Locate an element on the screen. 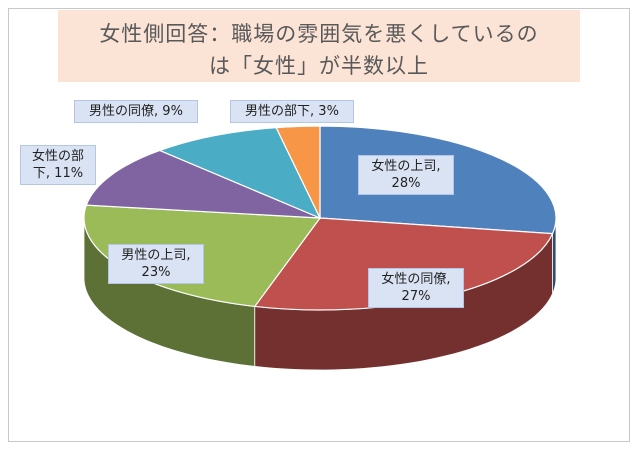 The image size is (640, 451). data-label-2-line-2: 27% is located at coordinates (416, 296).